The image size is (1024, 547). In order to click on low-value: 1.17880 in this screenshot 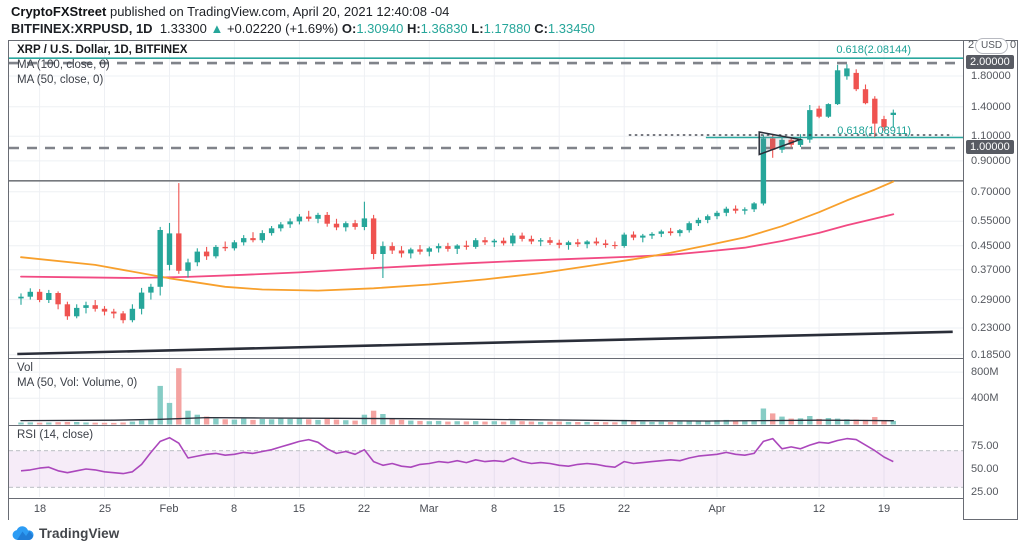, I will do `click(507, 28)`.